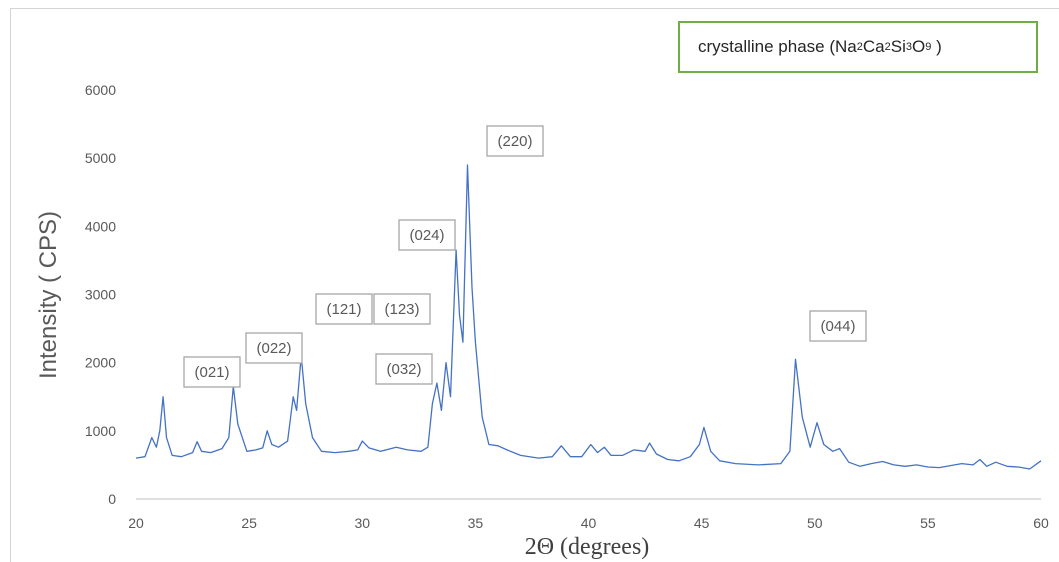  I want to click on phase-legend-box: crystalline phase (Na 2 Ca 2 Si 3 O 9 ), so click(858, 47).